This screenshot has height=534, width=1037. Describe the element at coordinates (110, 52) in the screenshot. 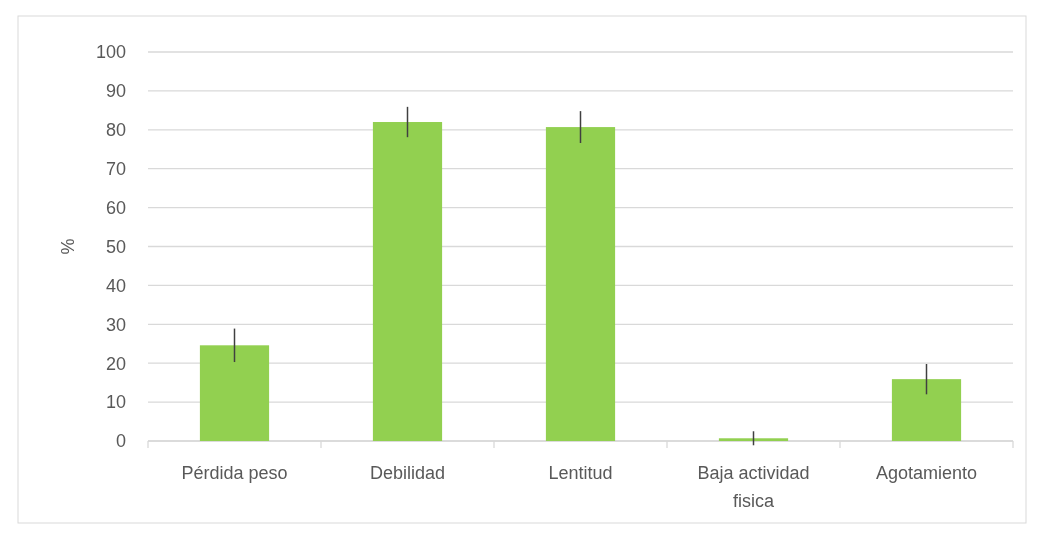

I see `y-tick-label: 100` at that location.